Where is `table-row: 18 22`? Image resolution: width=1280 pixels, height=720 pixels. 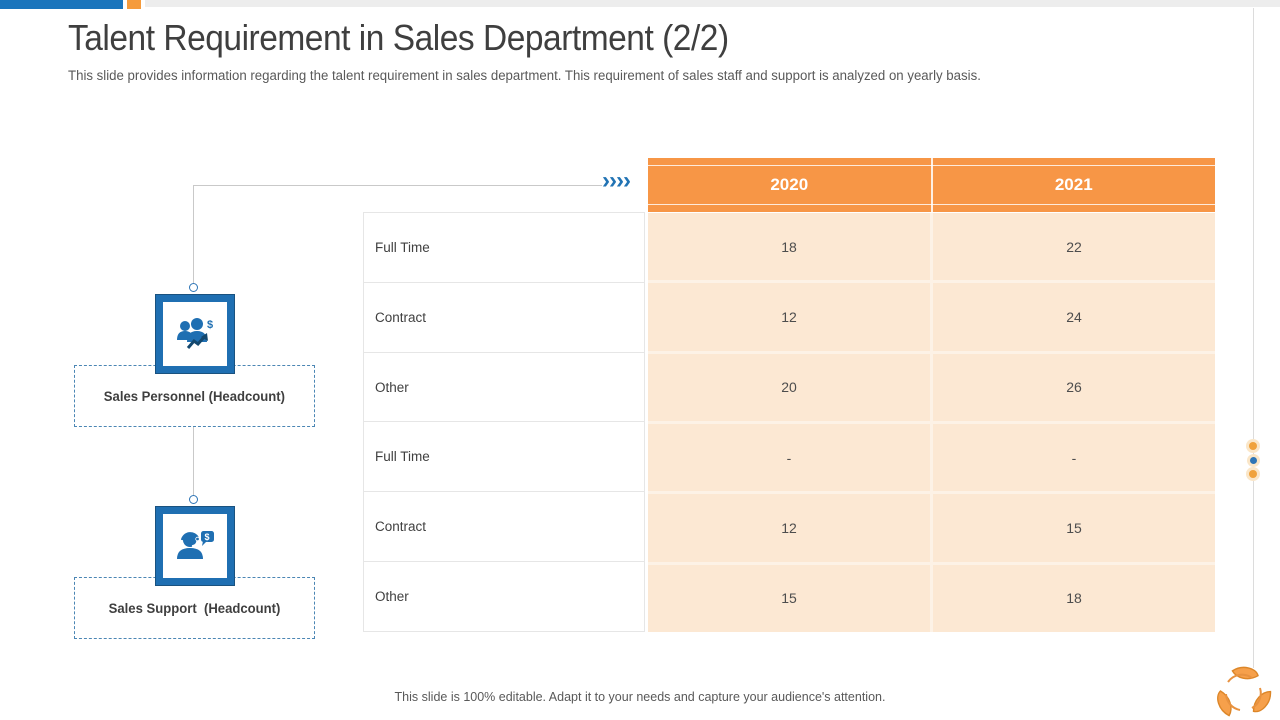 table-row: 18 22 is located at coordinates (931, 248).